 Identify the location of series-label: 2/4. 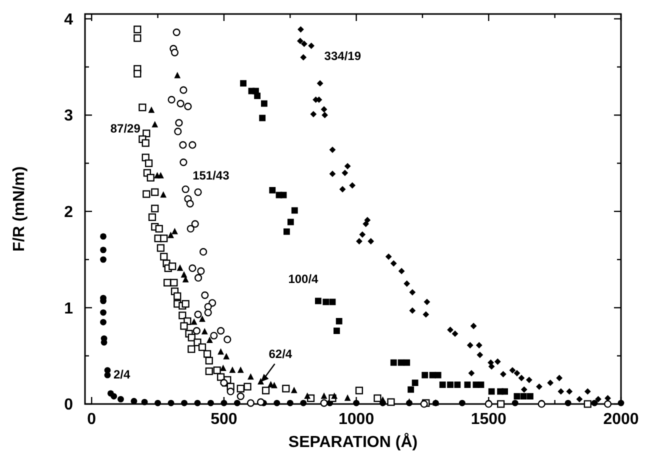
(122, 374).